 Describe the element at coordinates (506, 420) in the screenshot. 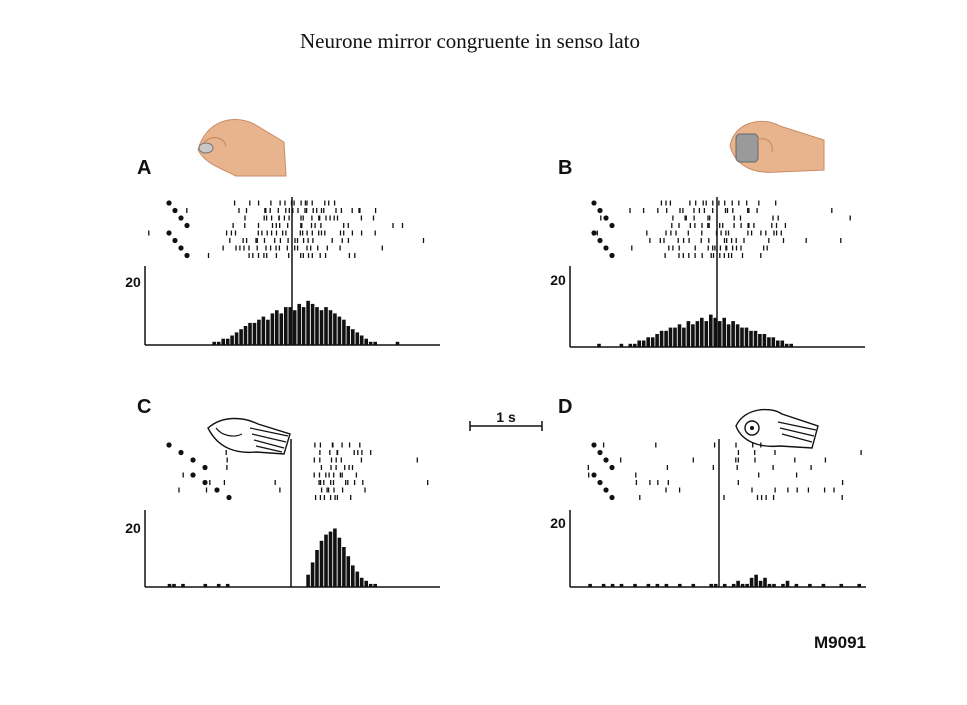

I see `scale-bar: 1 s` at that location.